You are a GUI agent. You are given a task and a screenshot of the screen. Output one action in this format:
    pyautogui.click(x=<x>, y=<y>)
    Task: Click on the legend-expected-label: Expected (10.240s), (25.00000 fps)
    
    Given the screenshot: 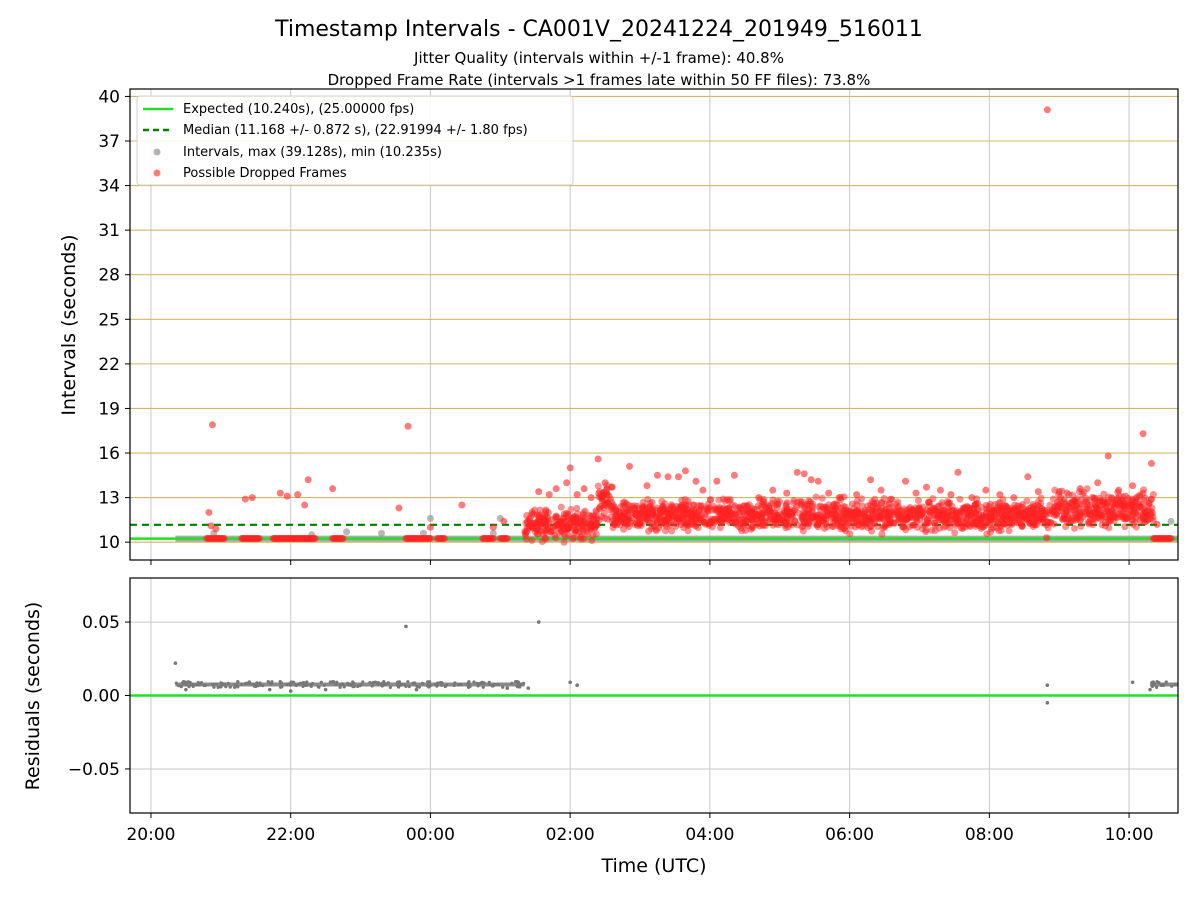 What is the action you would take?
    pyautogui.click(x=298, y=109)
    